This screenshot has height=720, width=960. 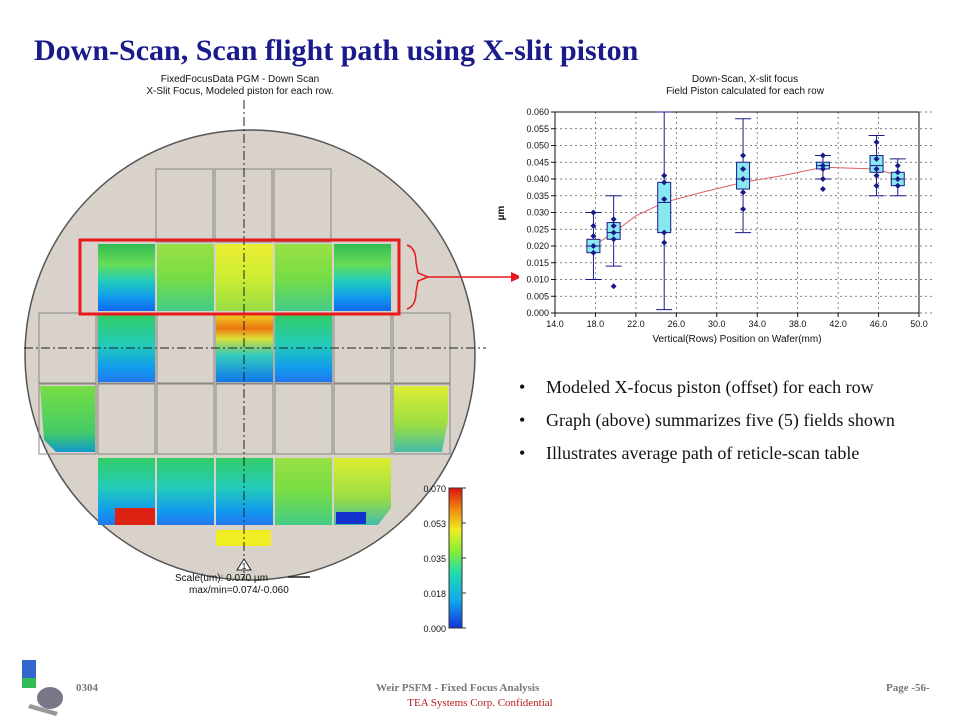 I want to click on edge-fields, so click(x=244, y=419).